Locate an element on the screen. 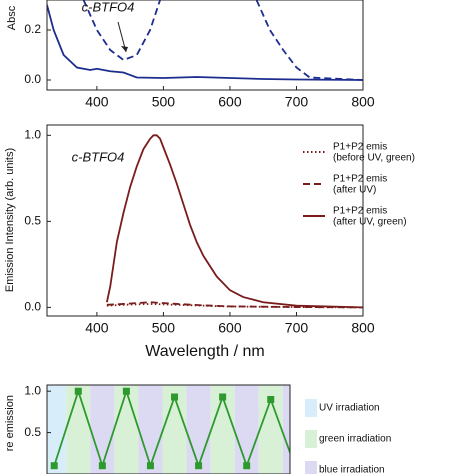 The width and height of the screenshot is (474, 474). legend-label: UV irradiation is located at coordinates (349, 408).